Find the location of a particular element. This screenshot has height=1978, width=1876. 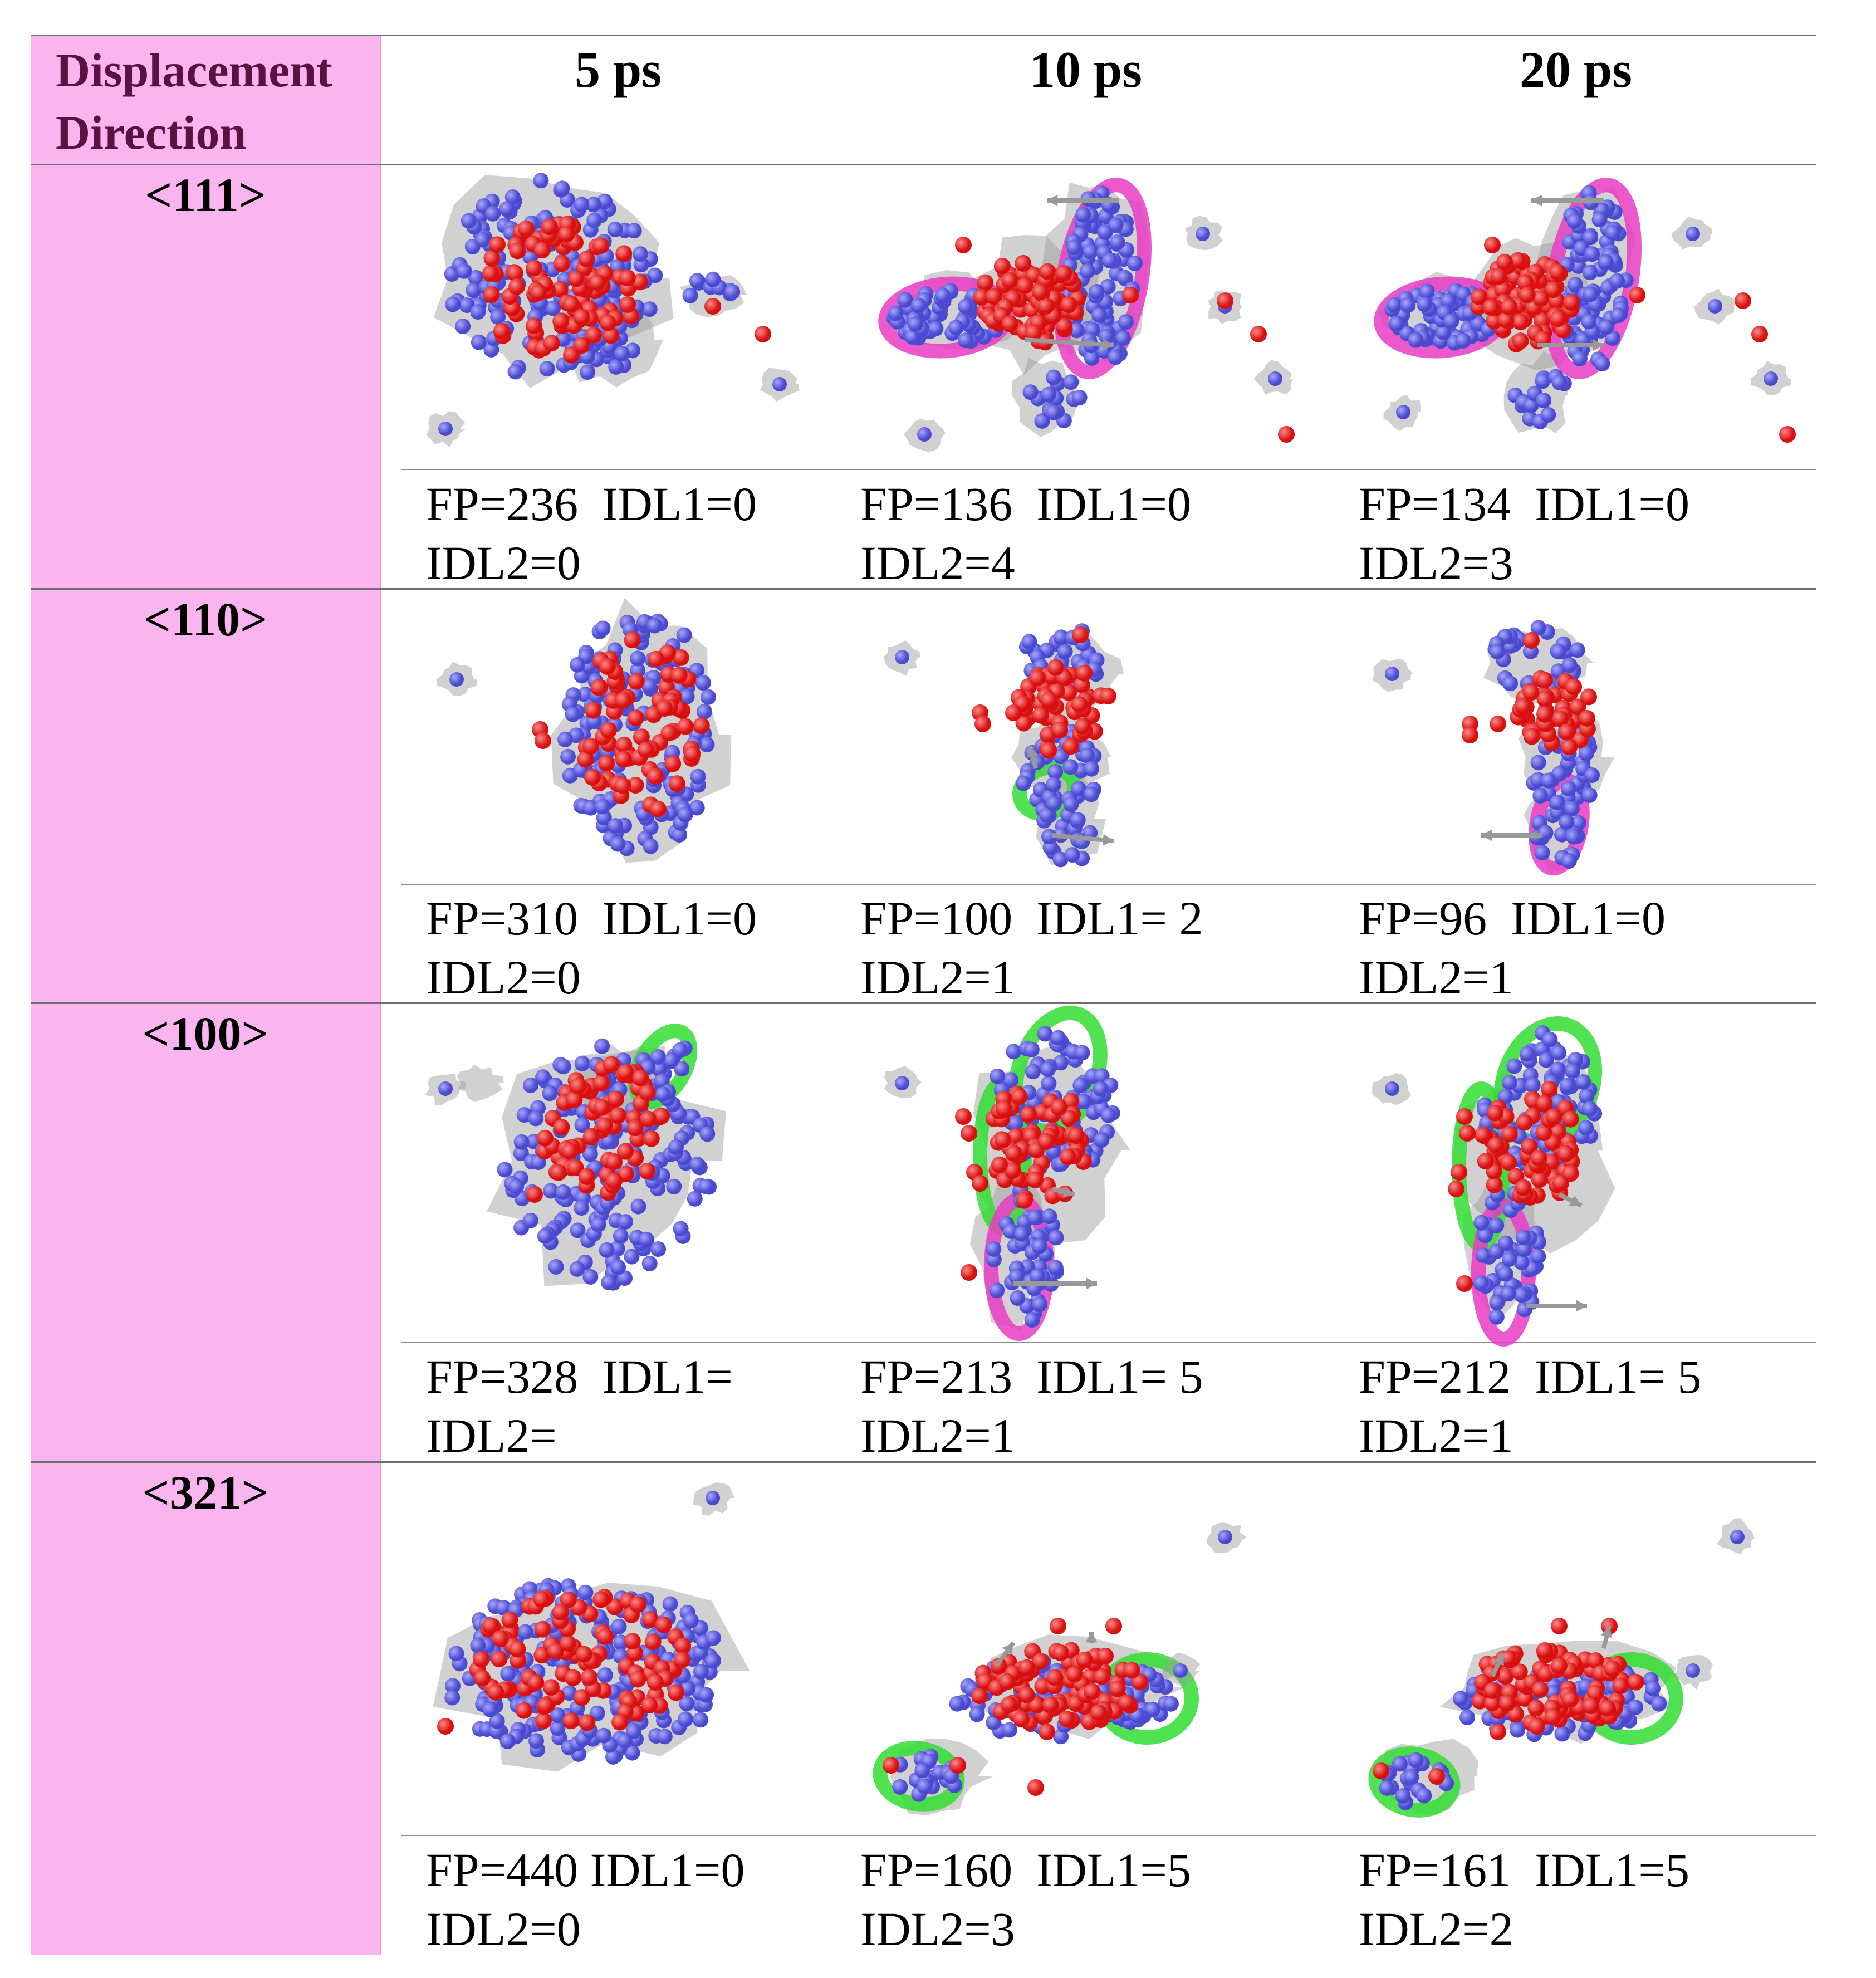

stats-110-20ps: FP=96 IDL1=0 IDL2=1 is located at coordinates (1512, 948).